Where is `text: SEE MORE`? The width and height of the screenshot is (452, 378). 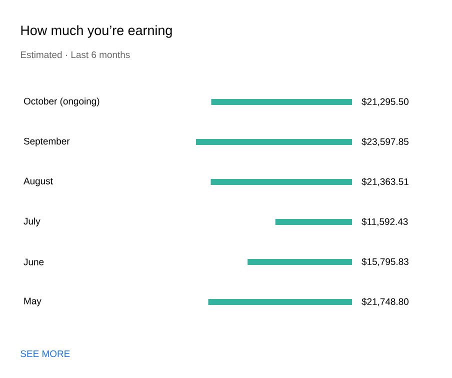
text: SEE MORE is located at coordinates (45, 354).